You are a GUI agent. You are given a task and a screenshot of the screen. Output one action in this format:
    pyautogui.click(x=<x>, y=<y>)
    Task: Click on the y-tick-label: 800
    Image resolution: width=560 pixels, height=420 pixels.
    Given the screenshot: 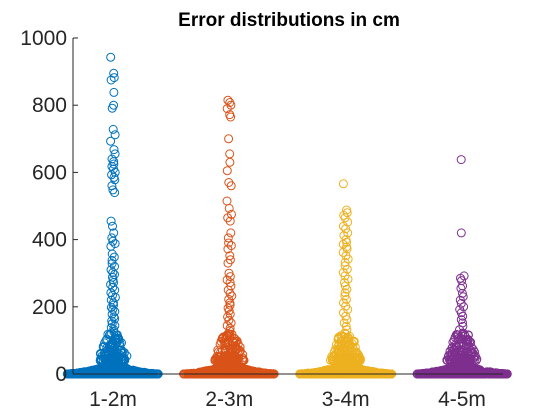 What is the action you would take?
    pyautogui.click(x=49, y=105)
    